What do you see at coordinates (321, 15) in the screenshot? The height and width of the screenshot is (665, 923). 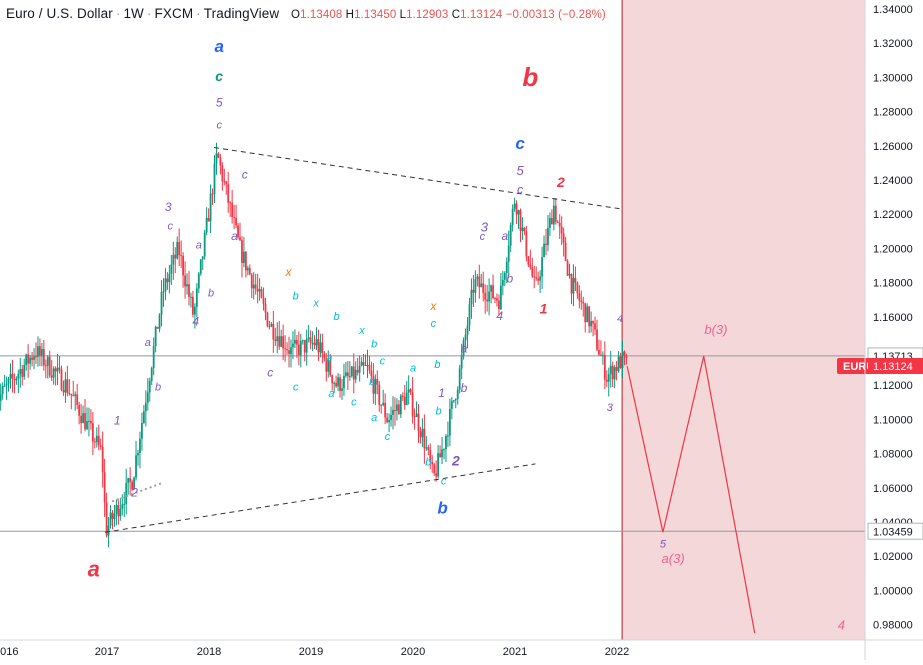 I see `open-value: 1.13408` at bounding box center [321, 15].